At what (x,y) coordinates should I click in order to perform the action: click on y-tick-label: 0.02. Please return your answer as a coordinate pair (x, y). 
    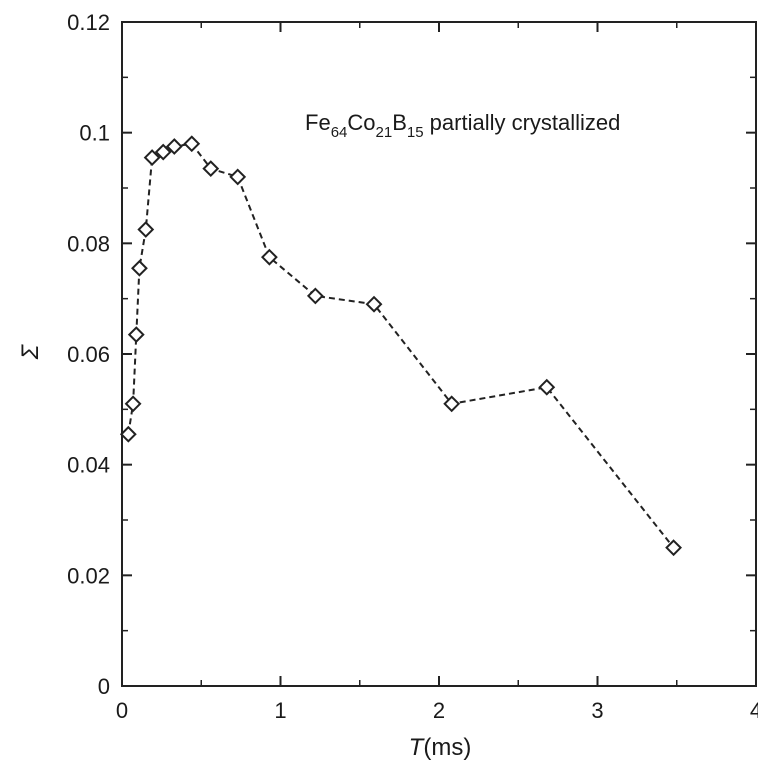
    Looking at the image, I should click on (88, 575).